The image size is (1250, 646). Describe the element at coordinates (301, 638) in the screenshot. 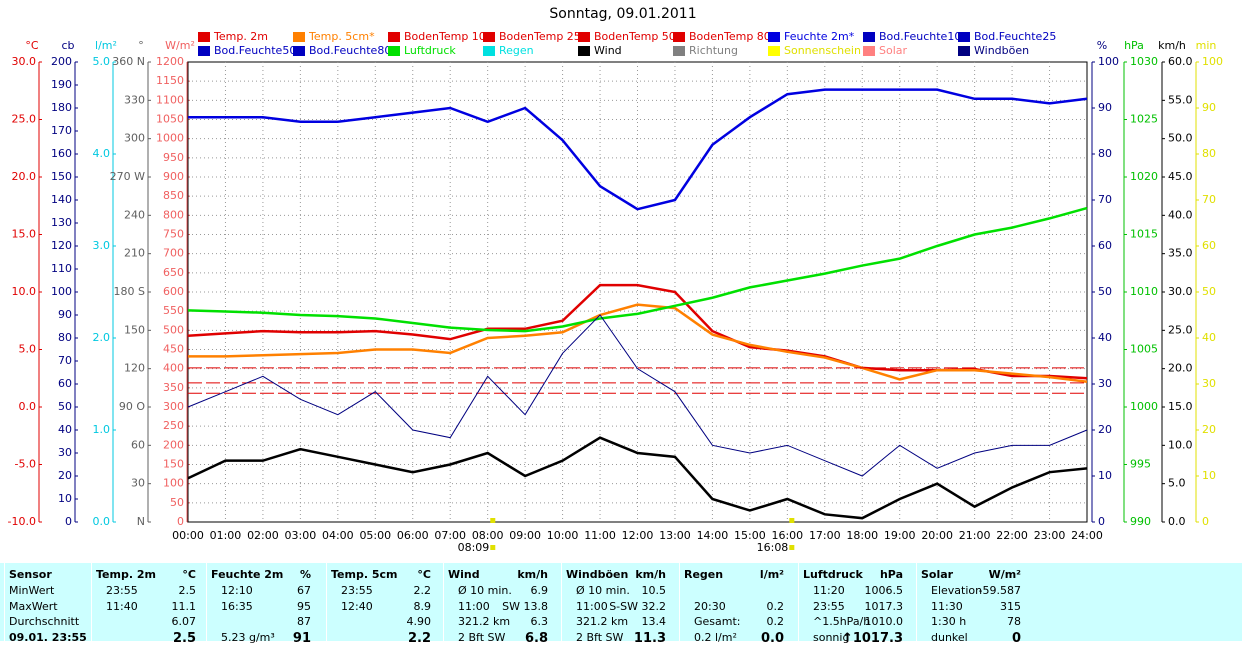

I see `table-cell: 91` at that location.